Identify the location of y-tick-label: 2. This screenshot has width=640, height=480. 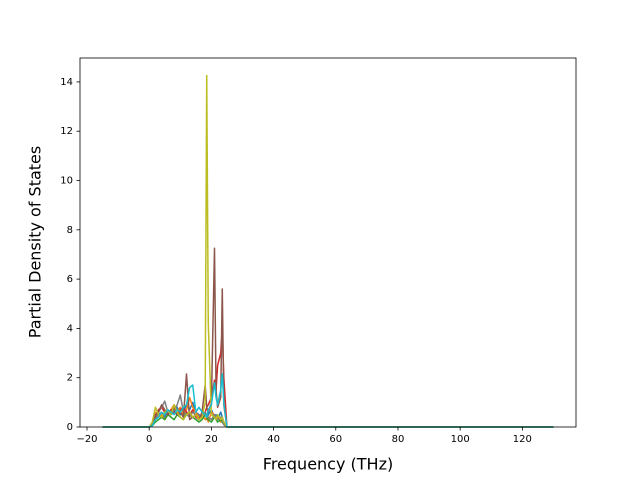
(70, 378).